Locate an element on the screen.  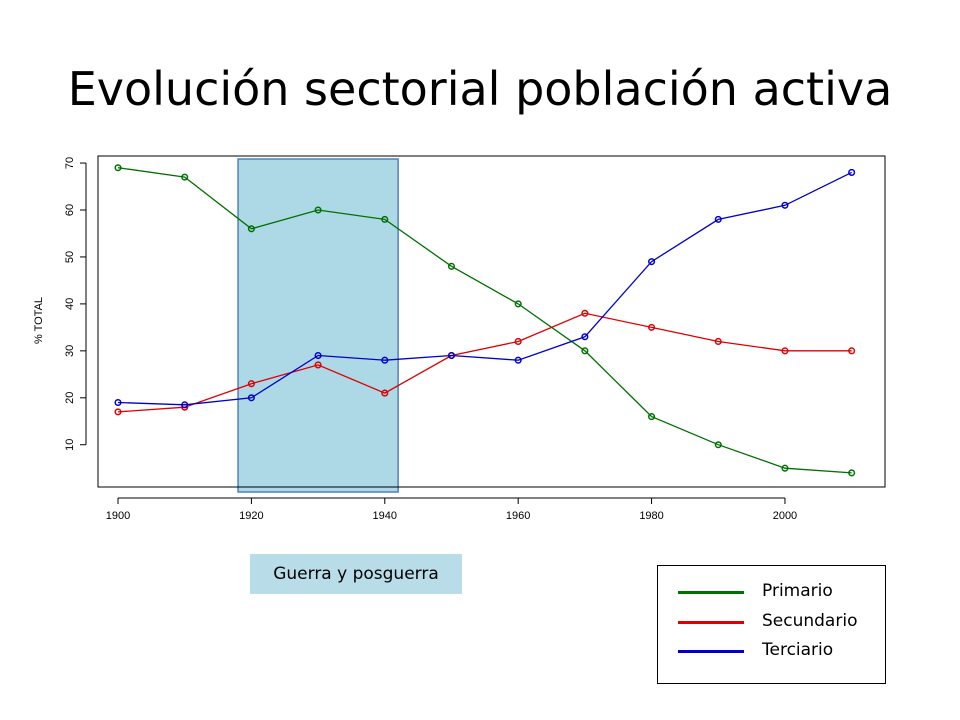
data-point-primario-1970 is located at coordinates (585, 351).